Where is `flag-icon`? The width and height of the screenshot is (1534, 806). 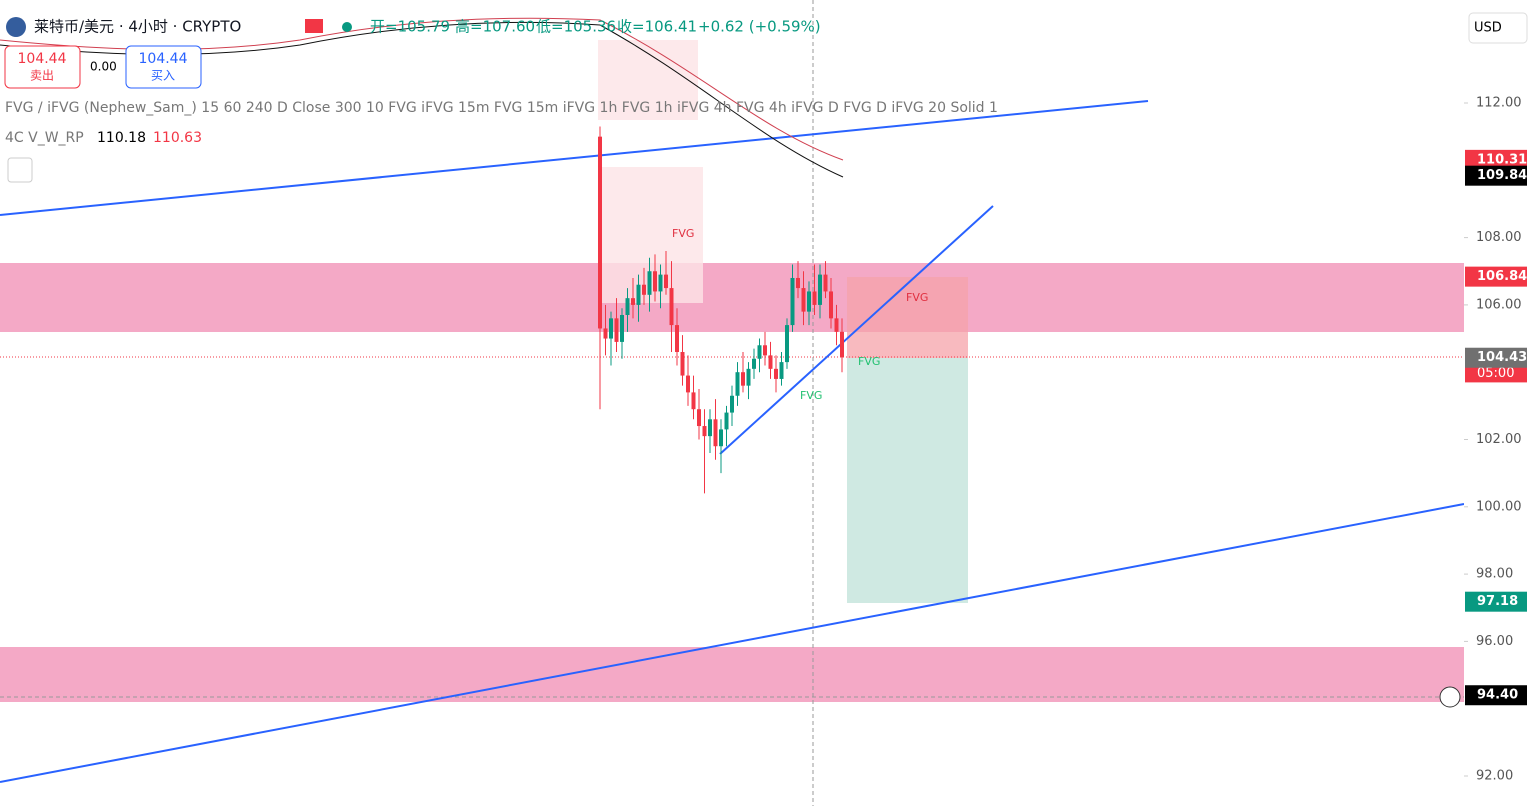
flag-icon is located at coordinates (314, 26).